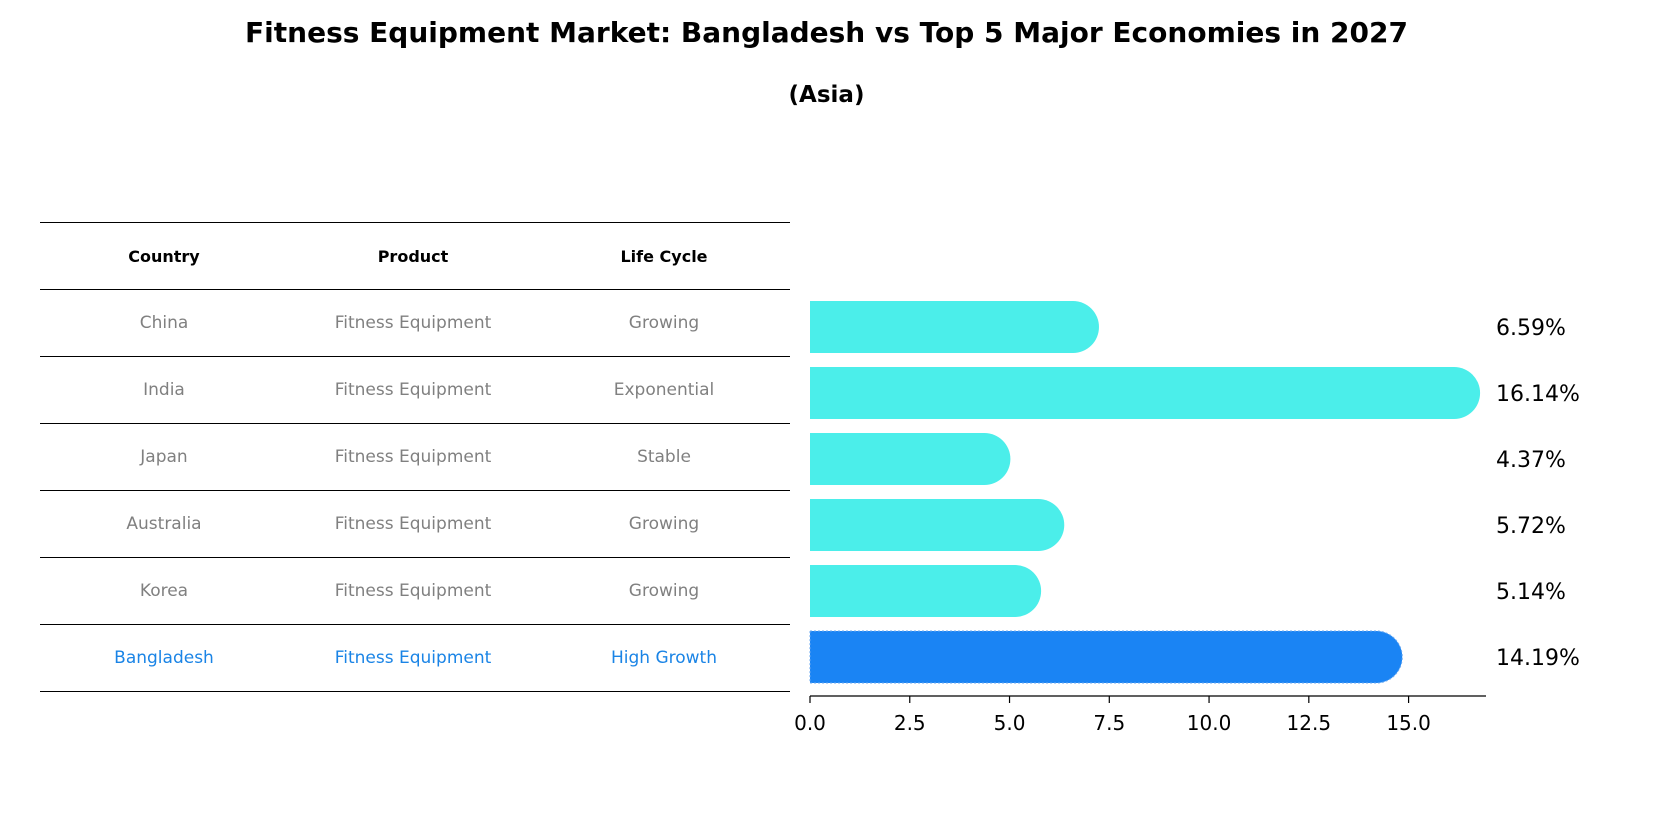  Describe the element at coordinates (164, 457) in the screenshot. I see `cell-country: Japan` at that location.